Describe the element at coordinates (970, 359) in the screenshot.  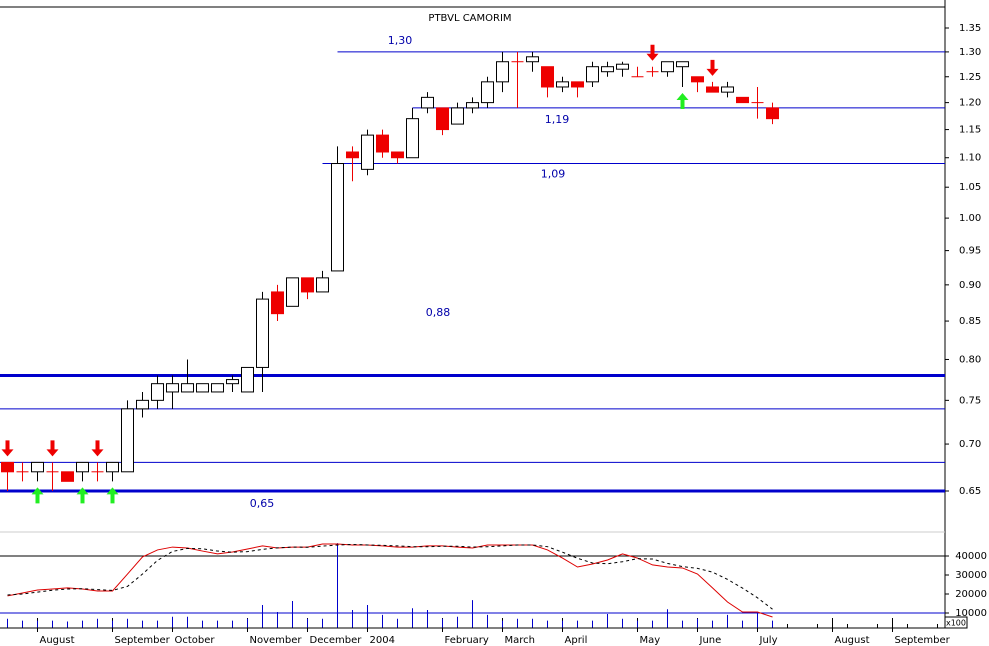
I see `y-tick-label: 0.80` at that location.